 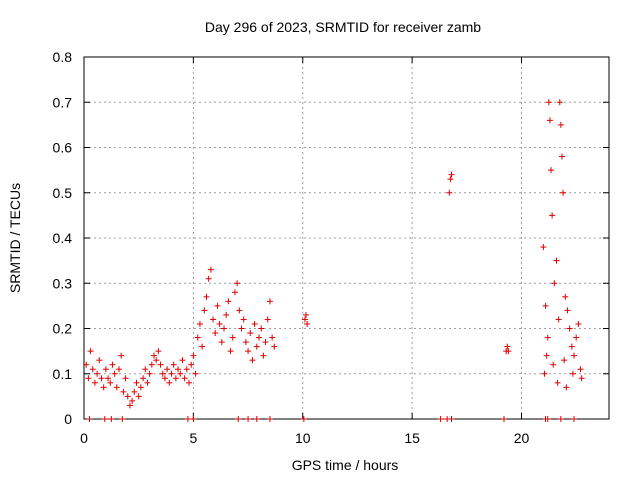 I want to click on y-tick-label: 0.5, so click(x=63, y=193).